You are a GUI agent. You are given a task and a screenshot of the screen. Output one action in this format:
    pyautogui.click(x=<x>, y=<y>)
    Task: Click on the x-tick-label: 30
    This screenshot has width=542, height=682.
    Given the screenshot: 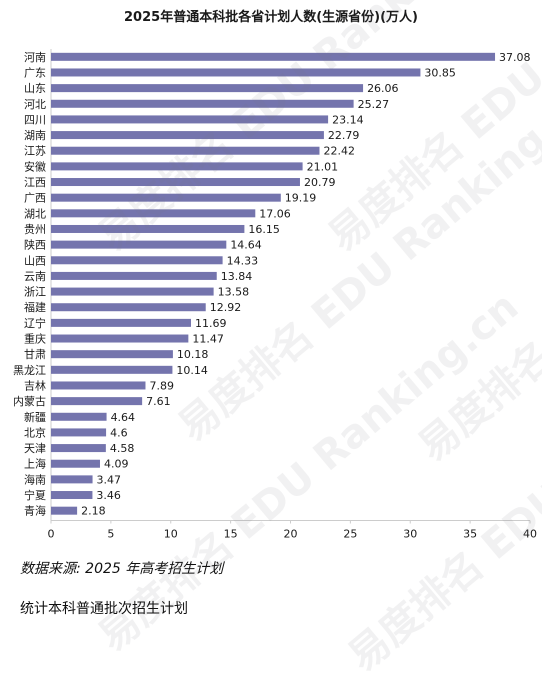 What is the action you would take?
    pyautogui.click(x=410, y=534)
    